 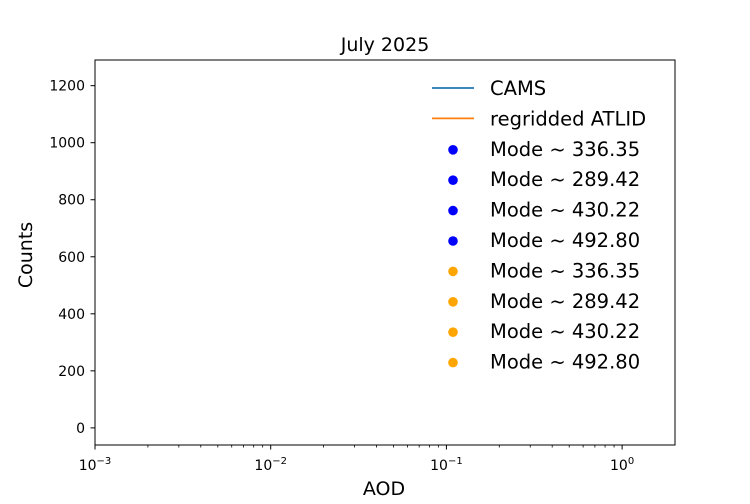 What do you see at coordinates (568, 118) in the screenshot?
I see `legend-label: regridded ATLID` at bounding box center [568, 118].